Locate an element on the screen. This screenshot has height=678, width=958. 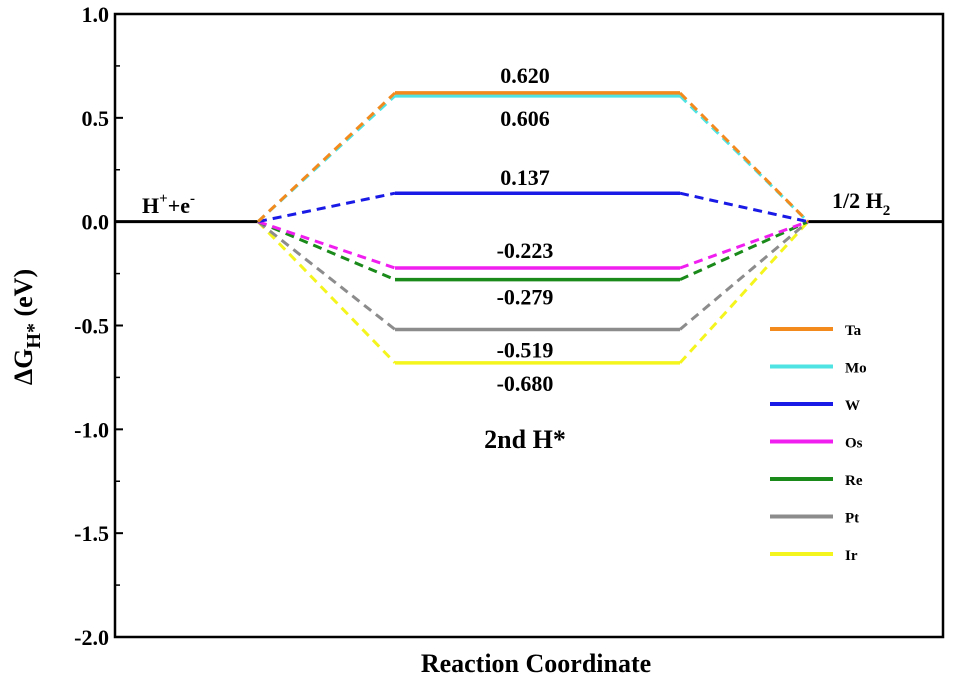
initial-state-sup-minus: - is located at coordinates (192, 199).